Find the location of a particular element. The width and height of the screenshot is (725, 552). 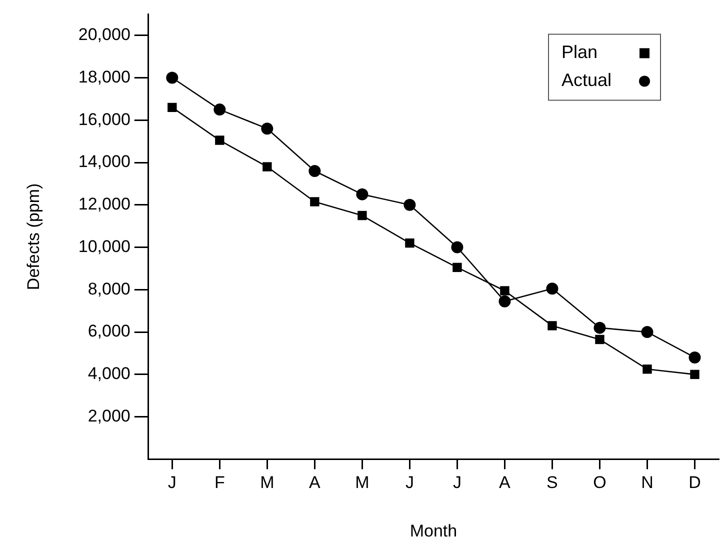

y-tick-label: 8,000 is located at coordinates (109, 288).